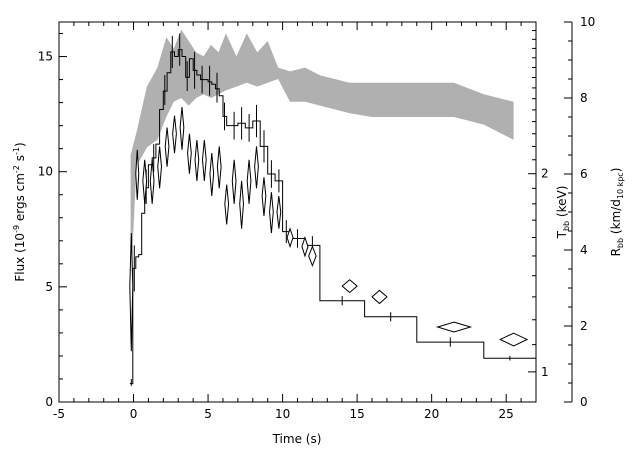 Image resolution: width=640 pixels, height=457 pixels. I want to click on r-tick-label: 4, so click(584, 250).